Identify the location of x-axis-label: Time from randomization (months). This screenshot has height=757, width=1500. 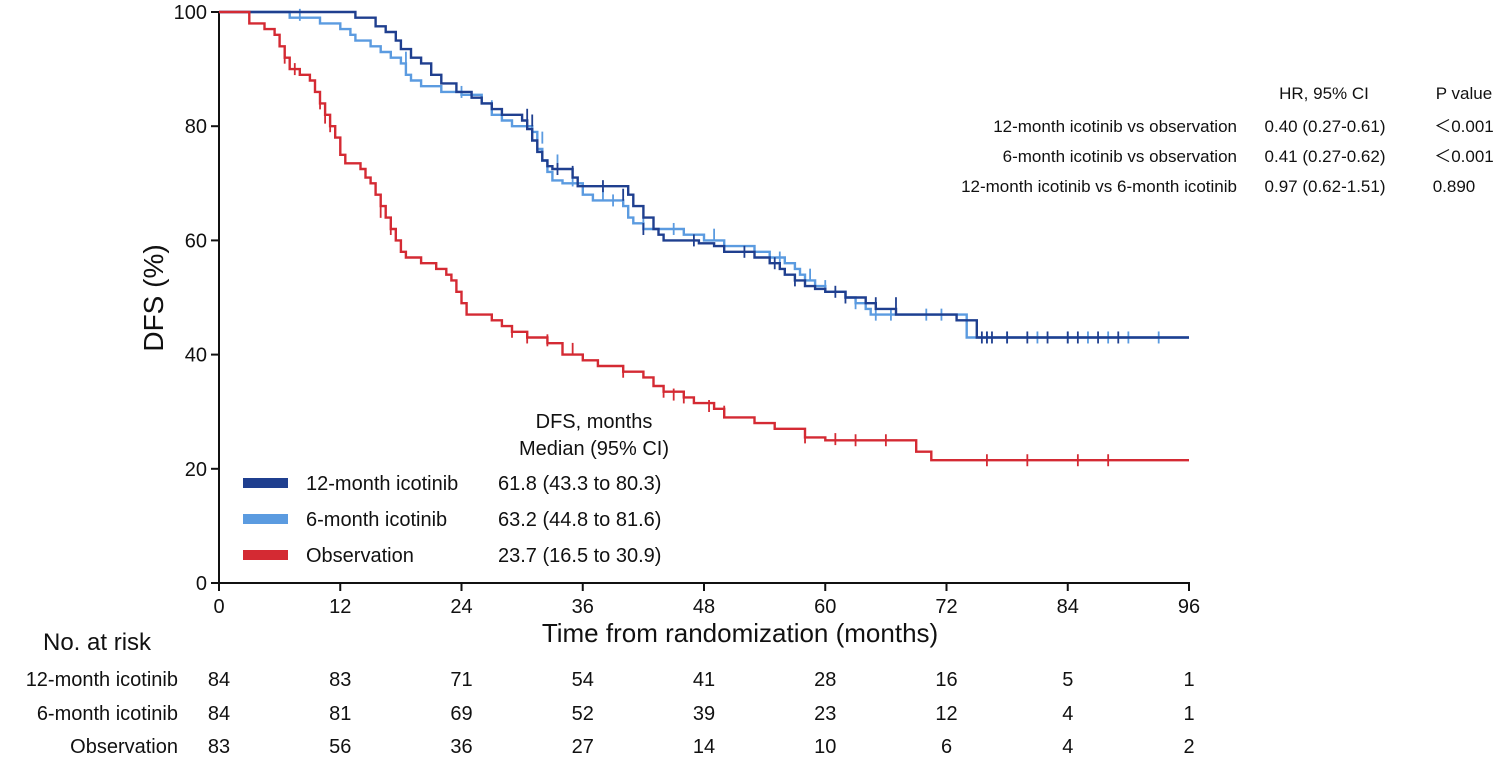
(740, 633).